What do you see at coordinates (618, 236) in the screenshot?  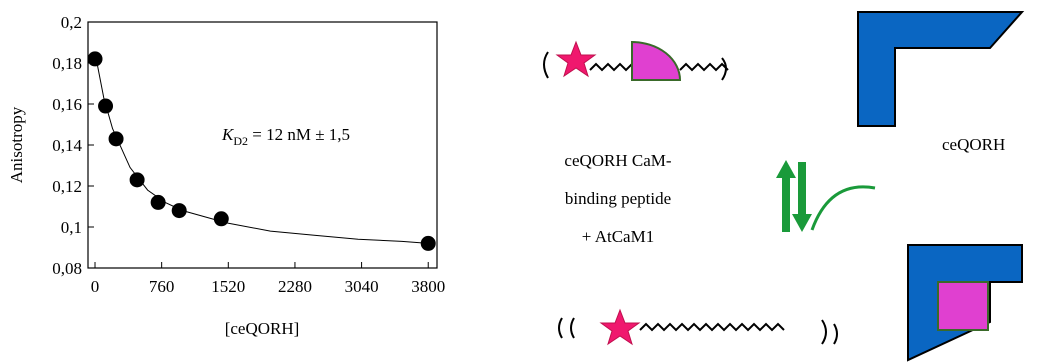 I see `complex-label: + AtCaM1` at bounding box center [618, 236].